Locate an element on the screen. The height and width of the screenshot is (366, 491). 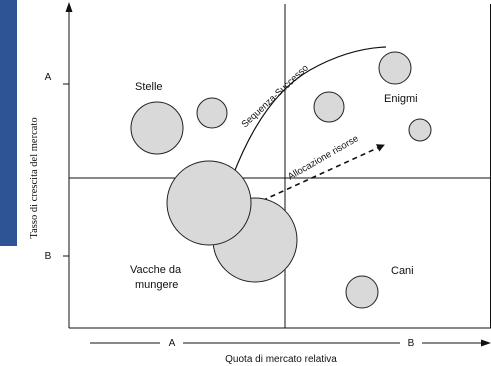
side-color-strip is located at coordinates (8, 123).